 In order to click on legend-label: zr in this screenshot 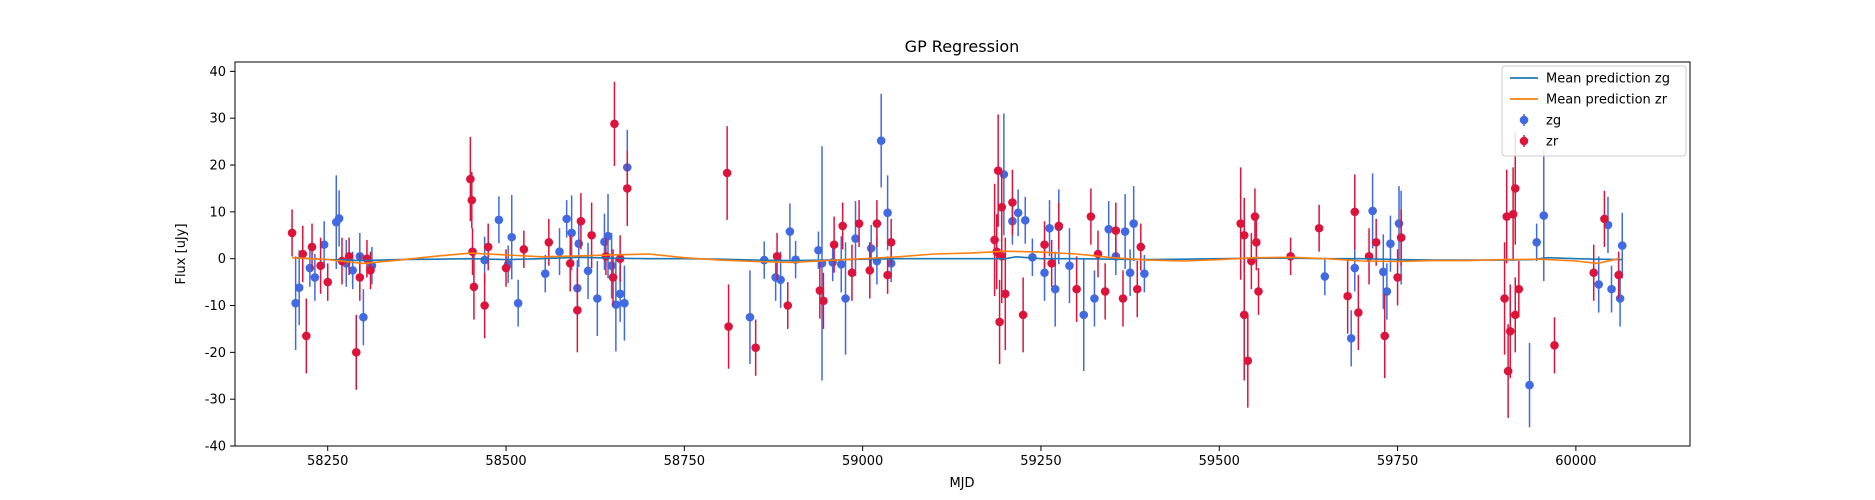, I will do `click(1552, 142)`.